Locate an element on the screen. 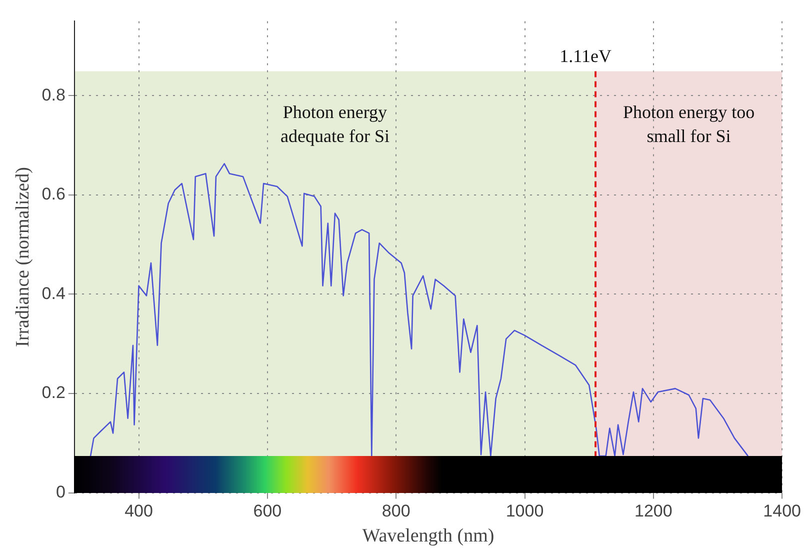 This screenshot has height=556, width=812. y-tick-label: 0 is located at coordinates (61, 492).